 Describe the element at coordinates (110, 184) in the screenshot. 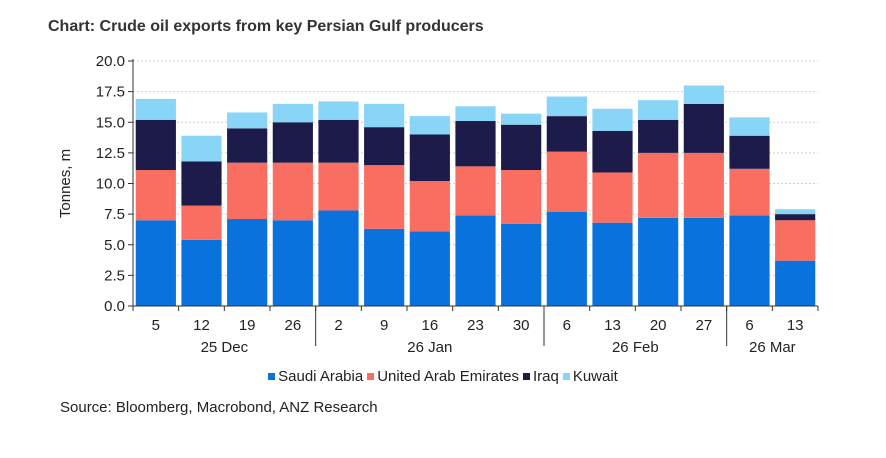

I see `y-tick-label: 10.0` at that location.